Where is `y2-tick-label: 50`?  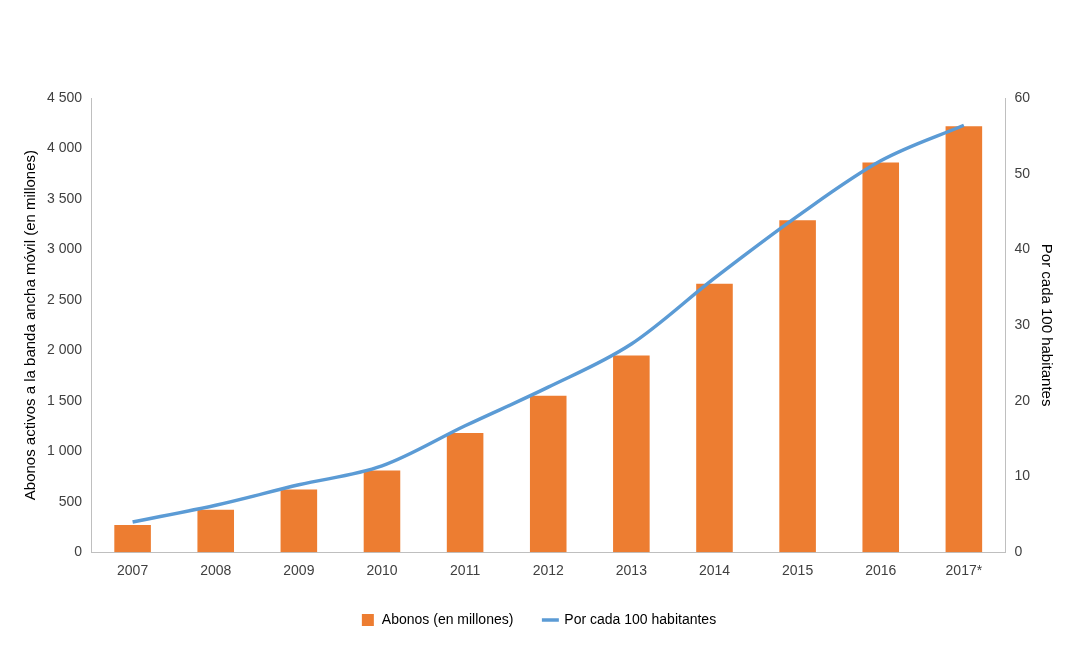 y2-tick-label: 50 is located at coordinates (1022, 172).